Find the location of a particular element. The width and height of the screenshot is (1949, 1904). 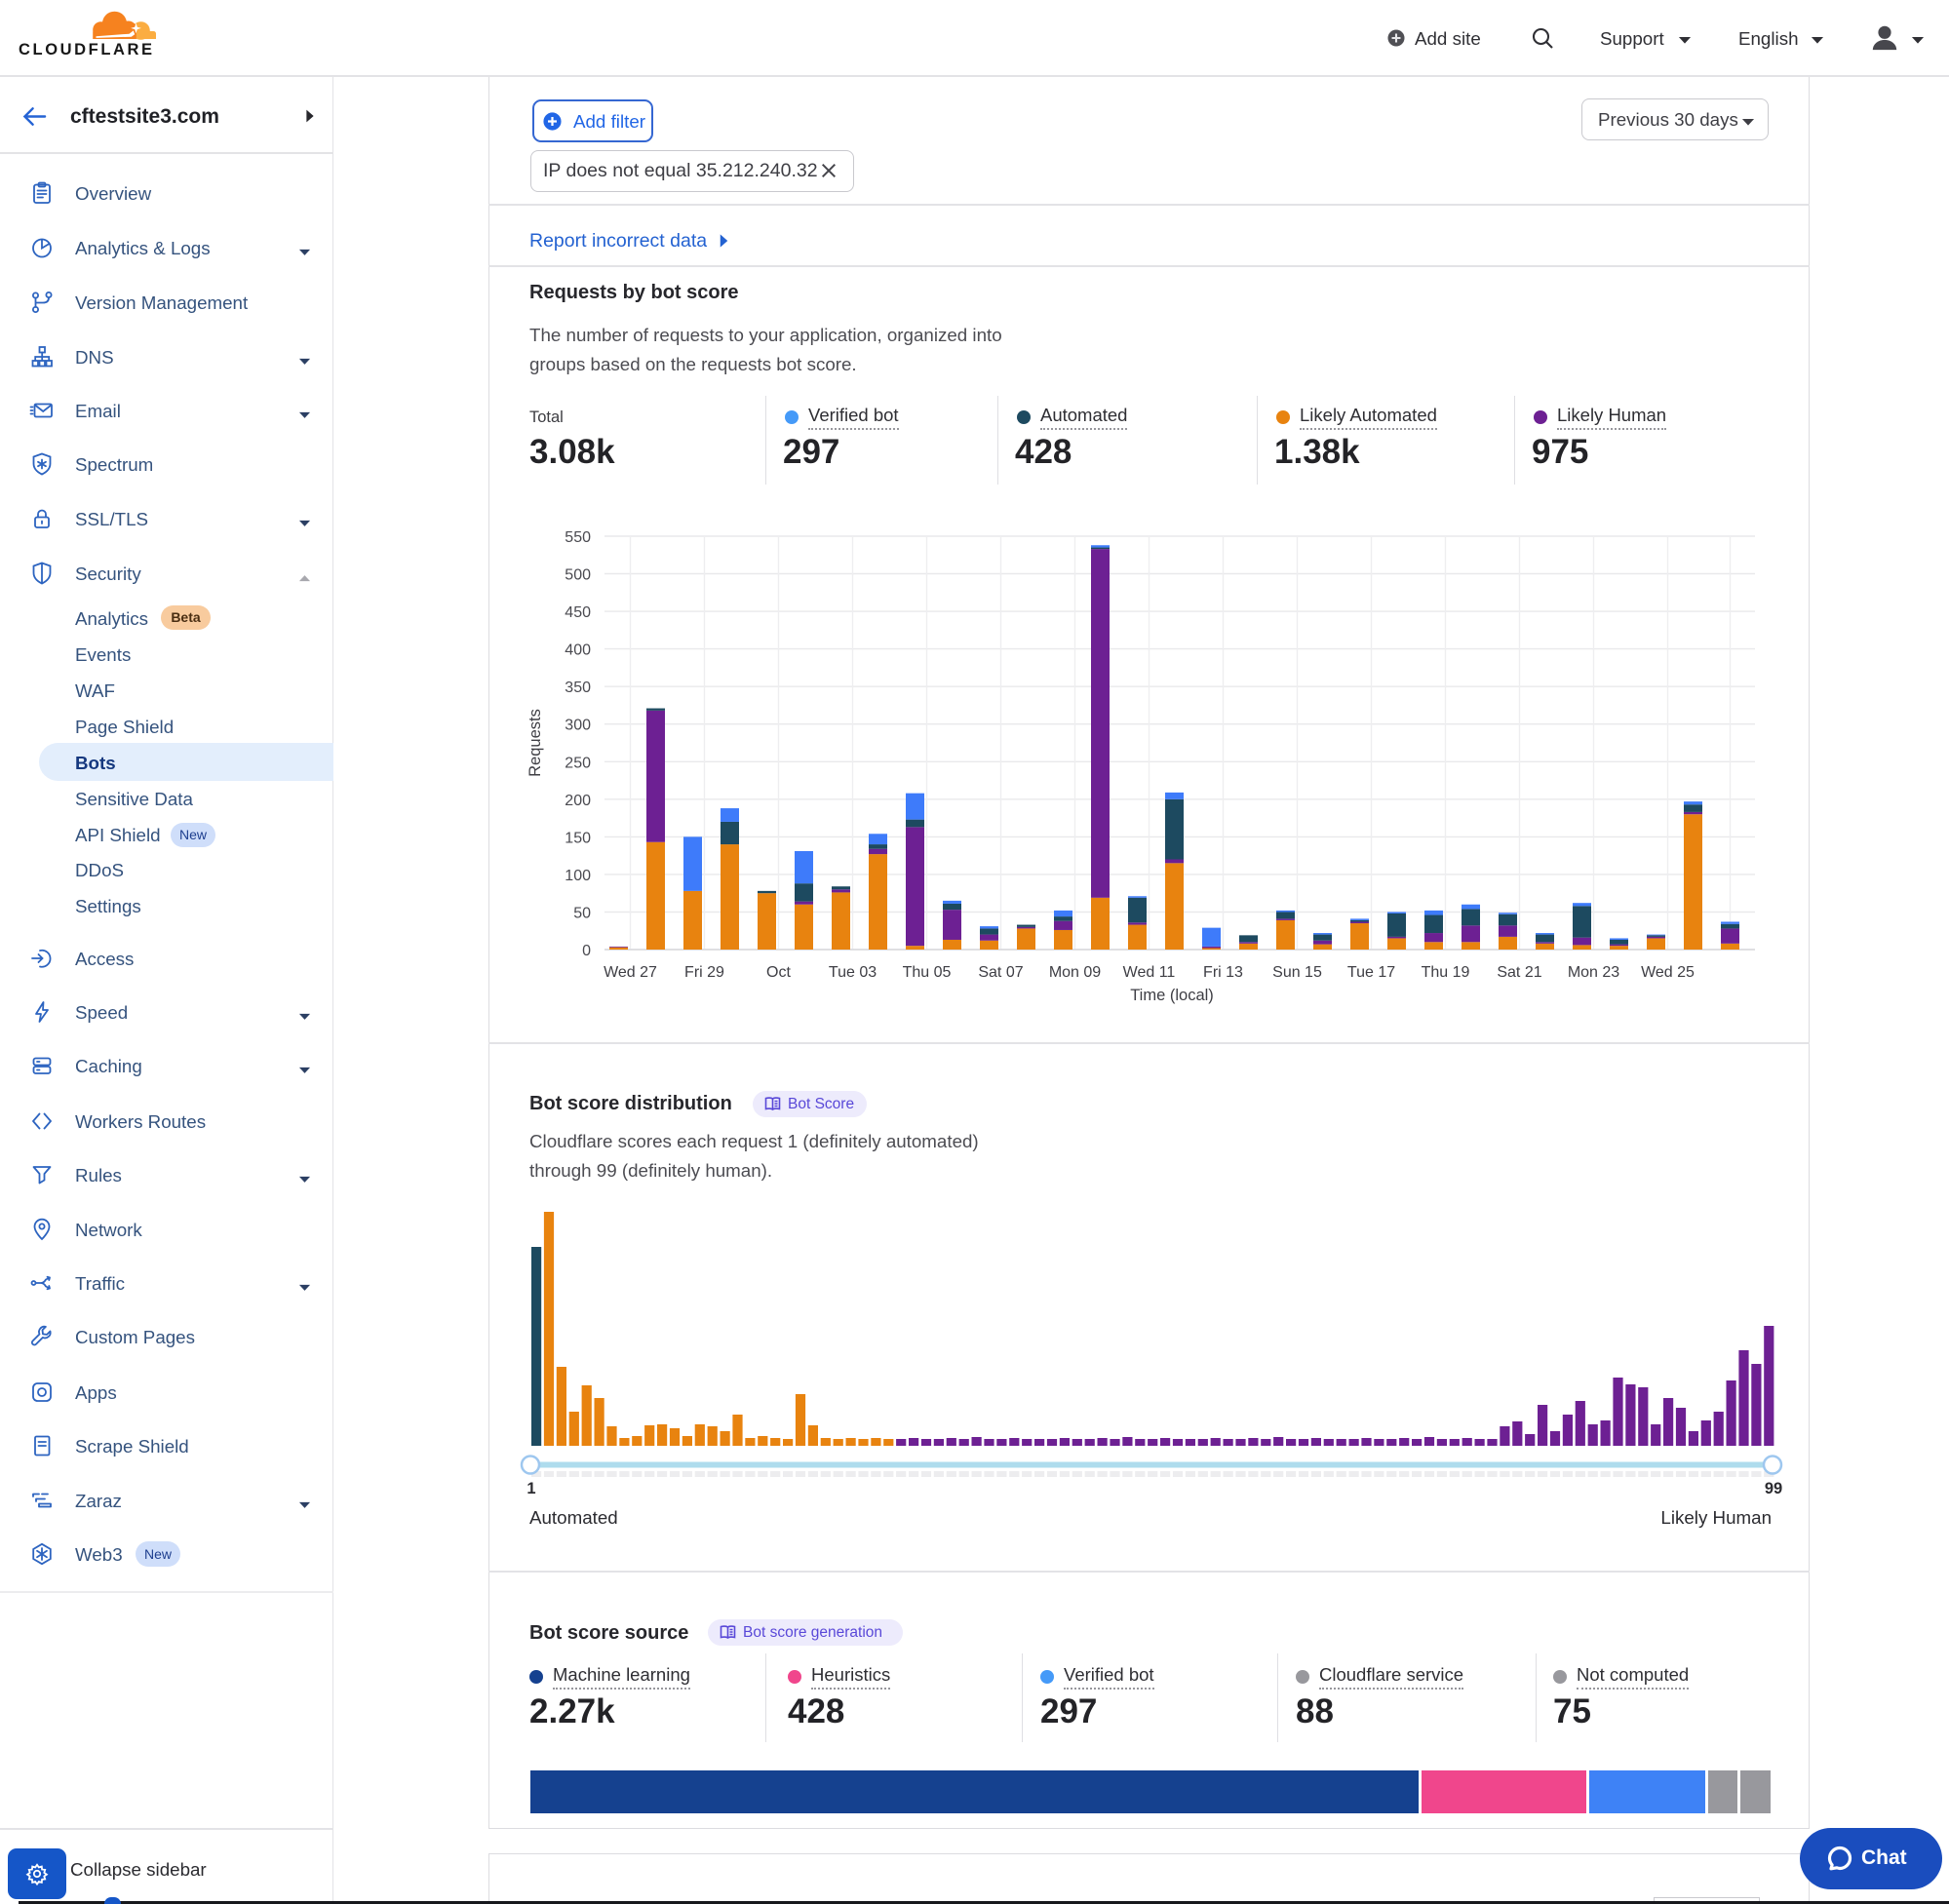

svg-text: Sat 21 is located at coordinates (1519, 972).